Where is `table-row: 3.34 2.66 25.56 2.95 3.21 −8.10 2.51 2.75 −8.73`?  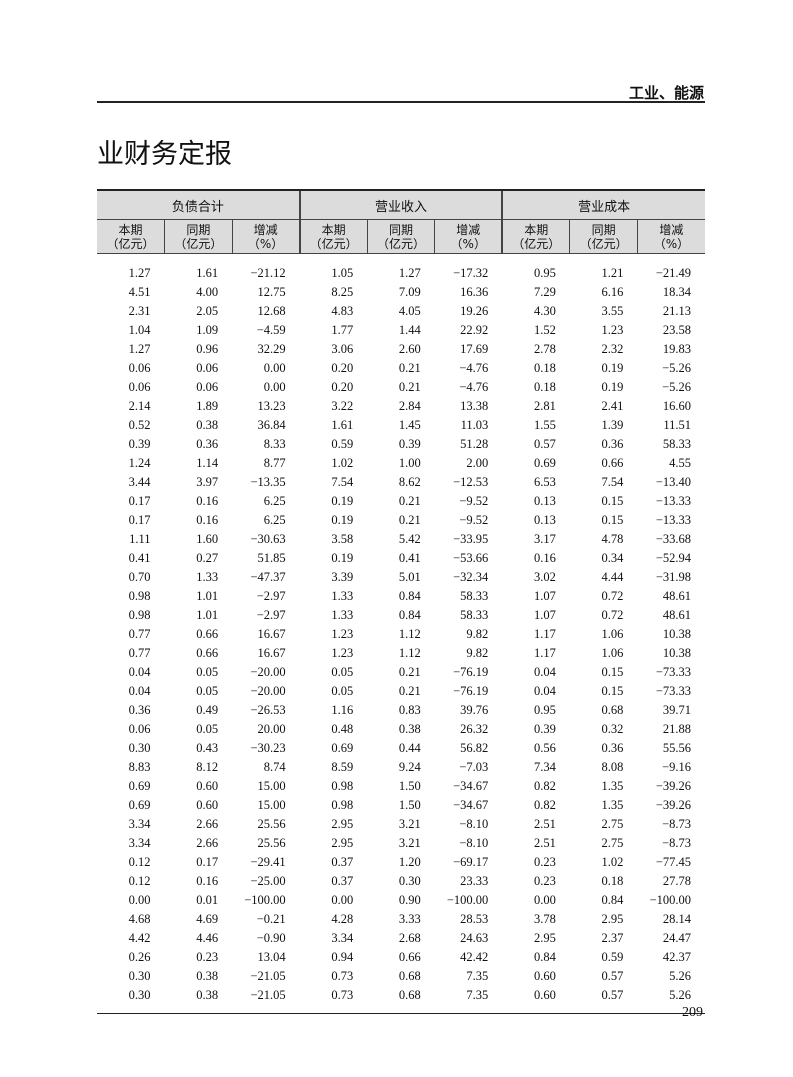 table-row: 3.34 2.66 25.56 2.95 3.21 −8.10 2.51 2.75 −8.73 is located at coordinates (401, 843).